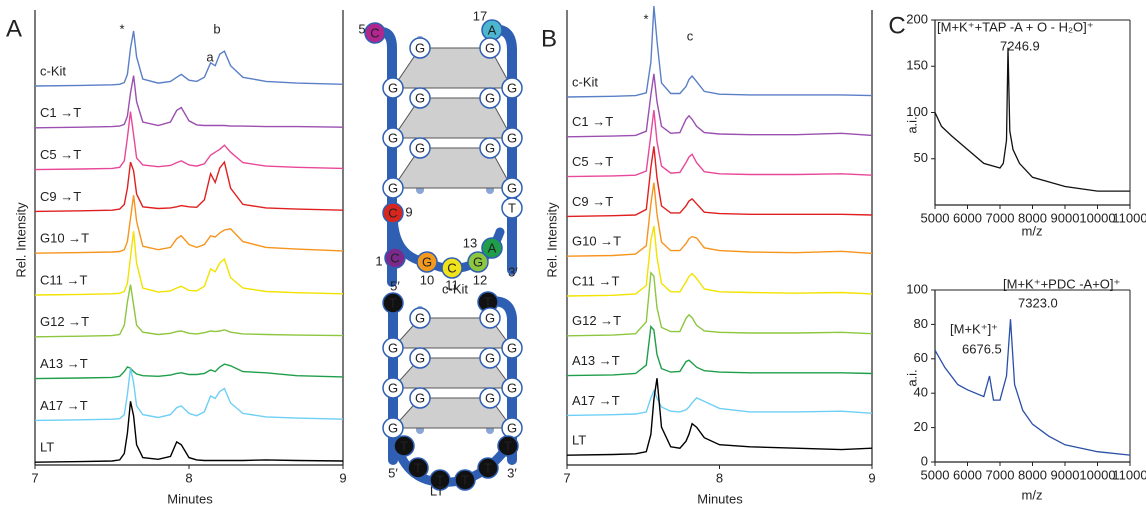  I want to click on annotation: [M+K⁺+TAP -A + O - H₂O]⁺, so click(1015, 26).